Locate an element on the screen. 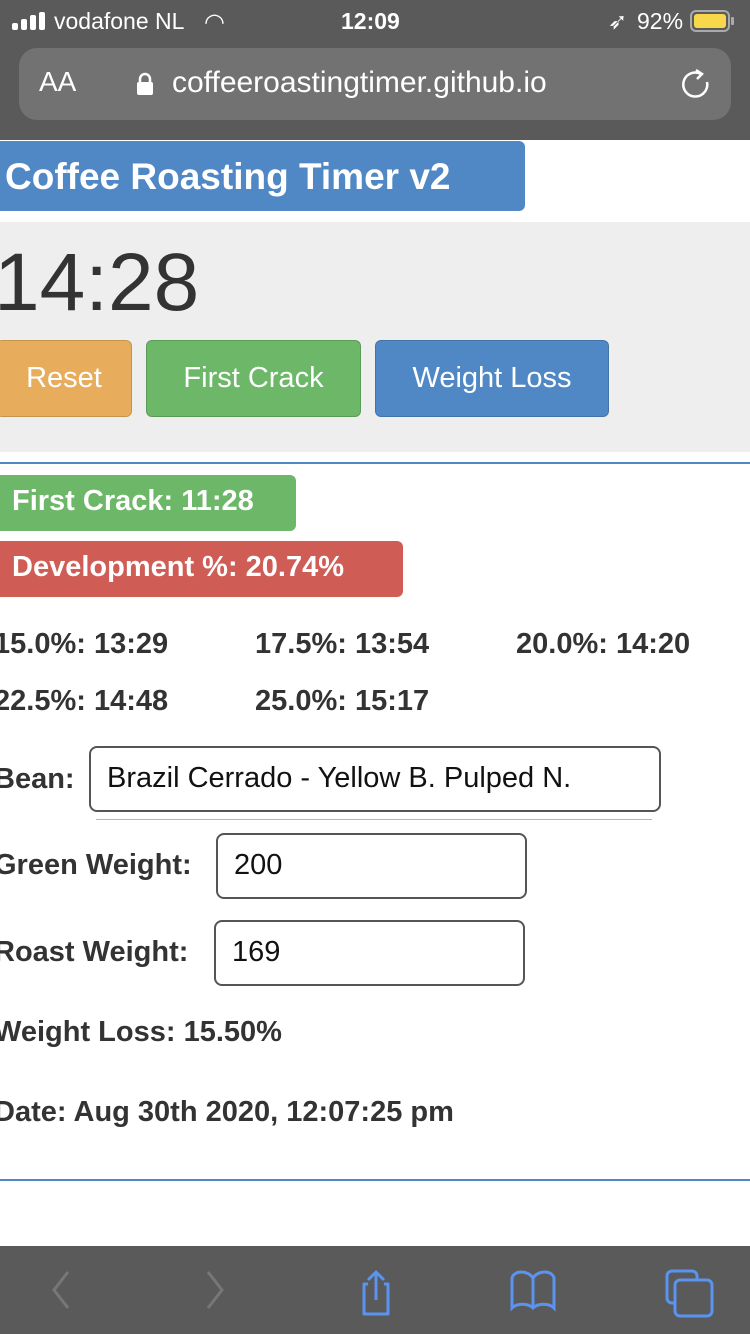 Image resolution: width=750 pixels, height=1334 pixels. target-17-5: 17.5%: 13:54 is located at coordinates (342, 644).